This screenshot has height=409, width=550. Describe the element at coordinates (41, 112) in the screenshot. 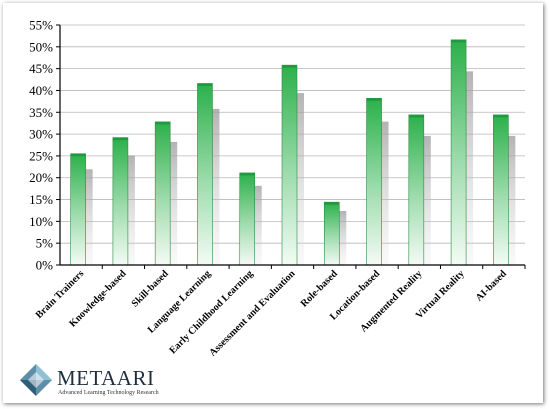

I see `y-tick-label: 35%` at that location.